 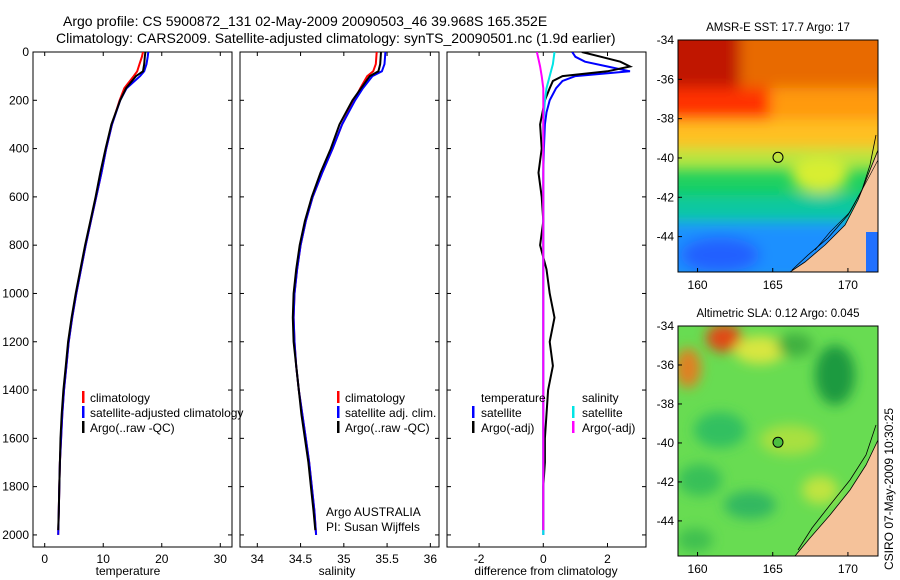 I want to click on diff-legend-sal-argo-swatch, so click(x=573, y=427).